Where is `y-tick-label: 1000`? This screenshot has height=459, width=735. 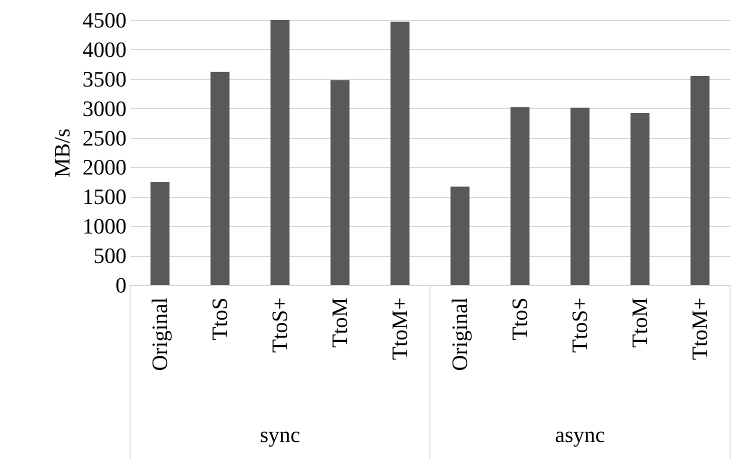 y-tick-label: 1000 is located at coordinates (104, 226).